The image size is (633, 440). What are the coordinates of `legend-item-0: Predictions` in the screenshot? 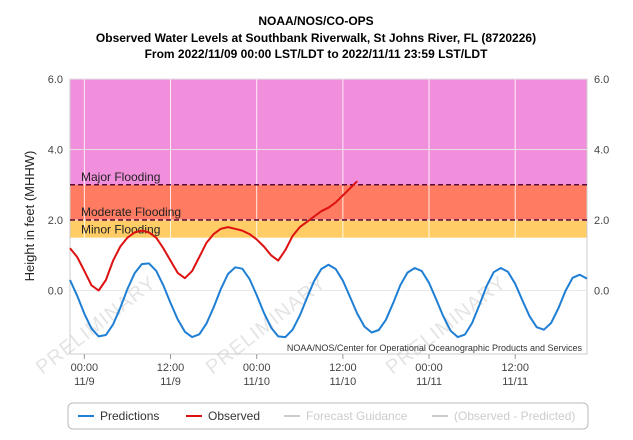 It's located at (118, 416).